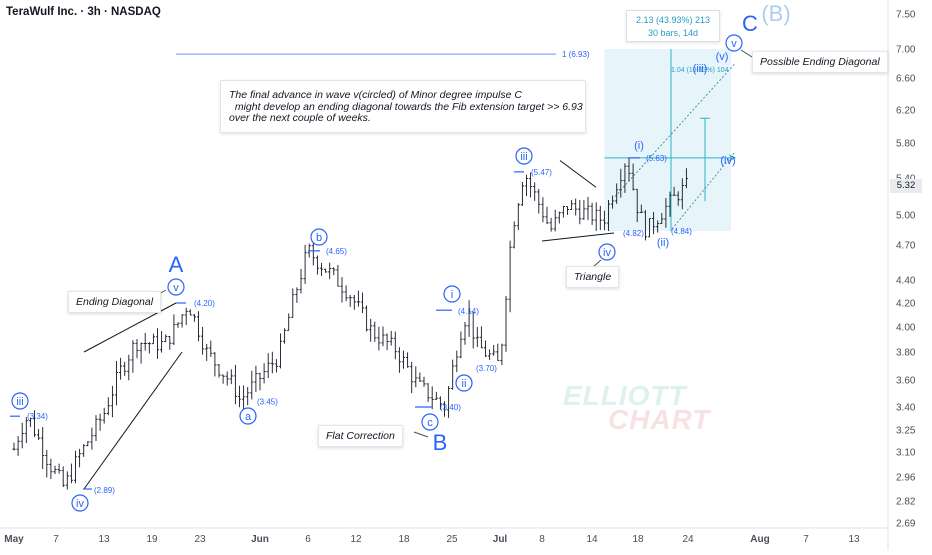 This screenshot has width=932, height=555. I want to click on y-tick-label: 7.50, so click(906, 15).